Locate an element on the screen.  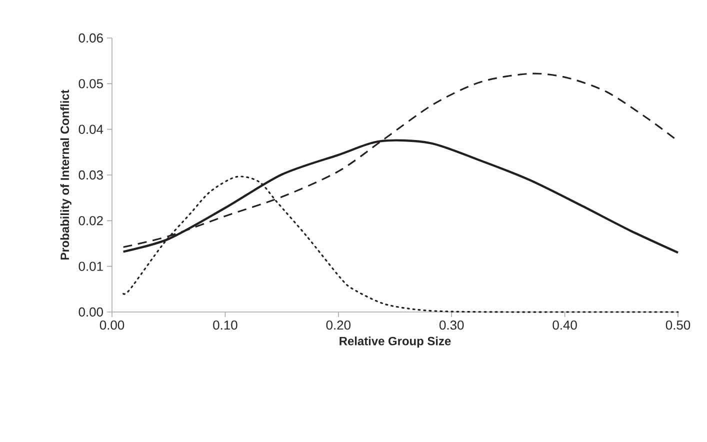
y-tick-label: 0.01 is located at coordinates (90, 266).